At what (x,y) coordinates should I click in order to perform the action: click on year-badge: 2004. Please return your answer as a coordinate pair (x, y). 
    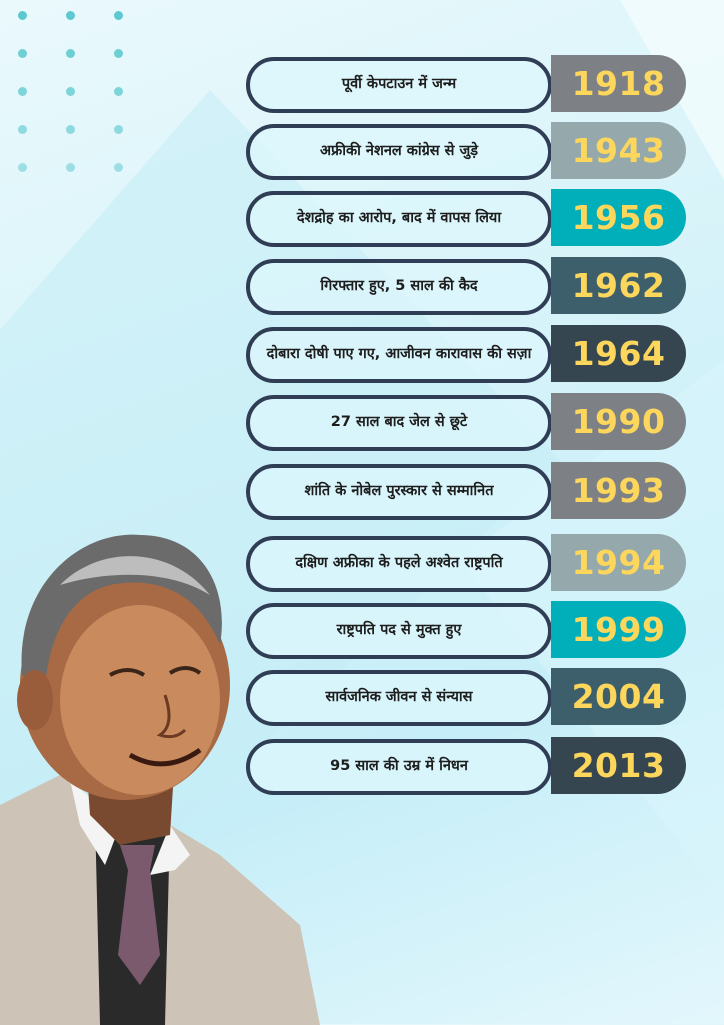
    Looking at the image, I should click on (618, 696).